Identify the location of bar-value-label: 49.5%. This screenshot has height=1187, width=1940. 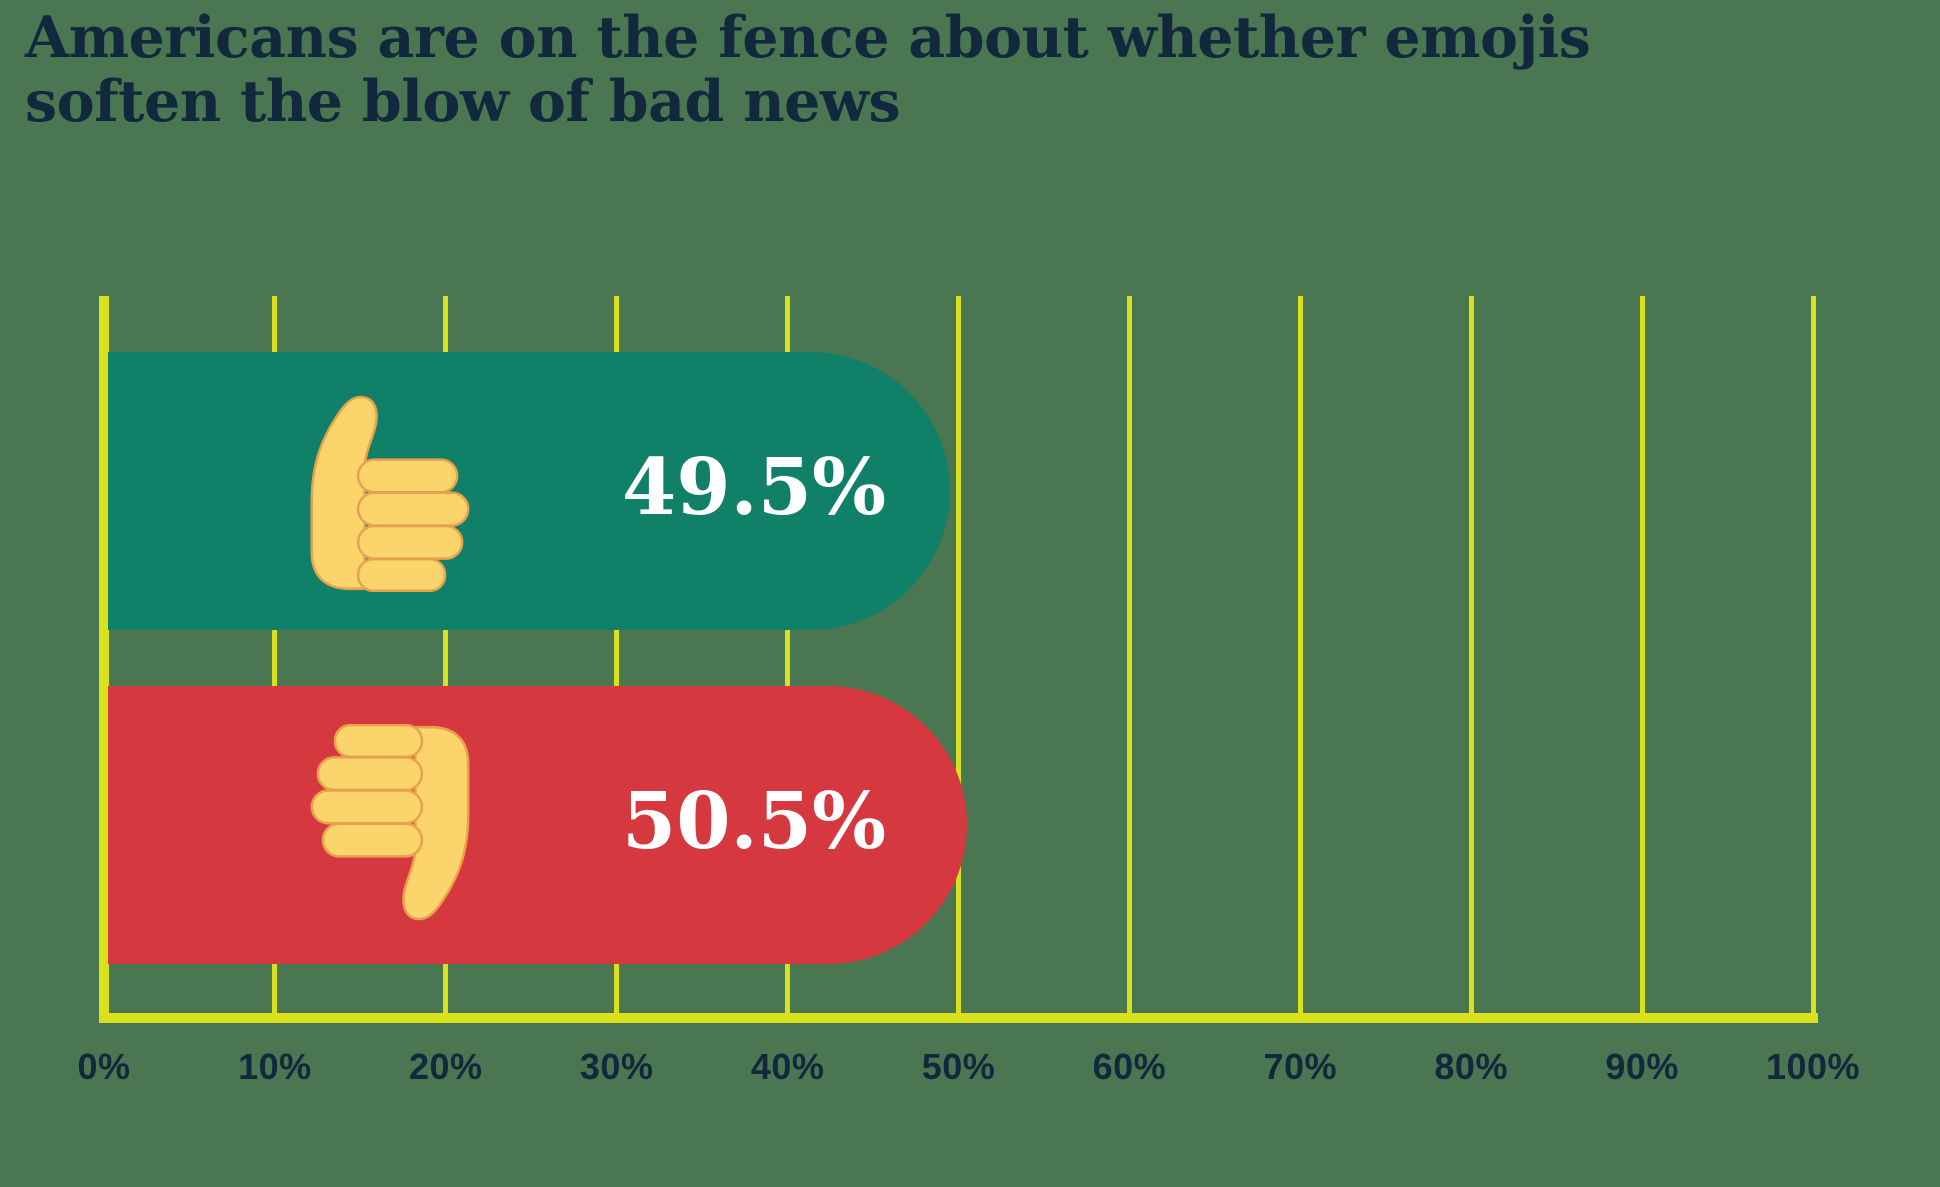
(754, 487).